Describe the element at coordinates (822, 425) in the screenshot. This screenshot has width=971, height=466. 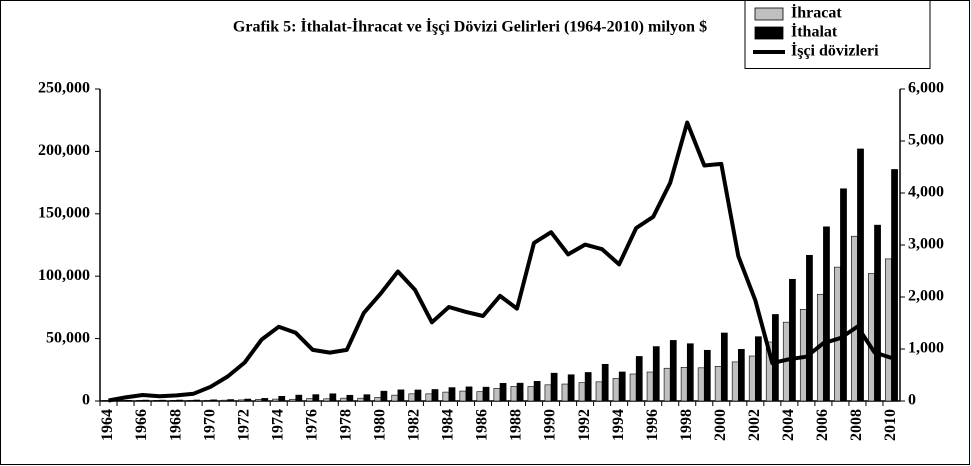
I see `x-tick-label: 2006` at that location.